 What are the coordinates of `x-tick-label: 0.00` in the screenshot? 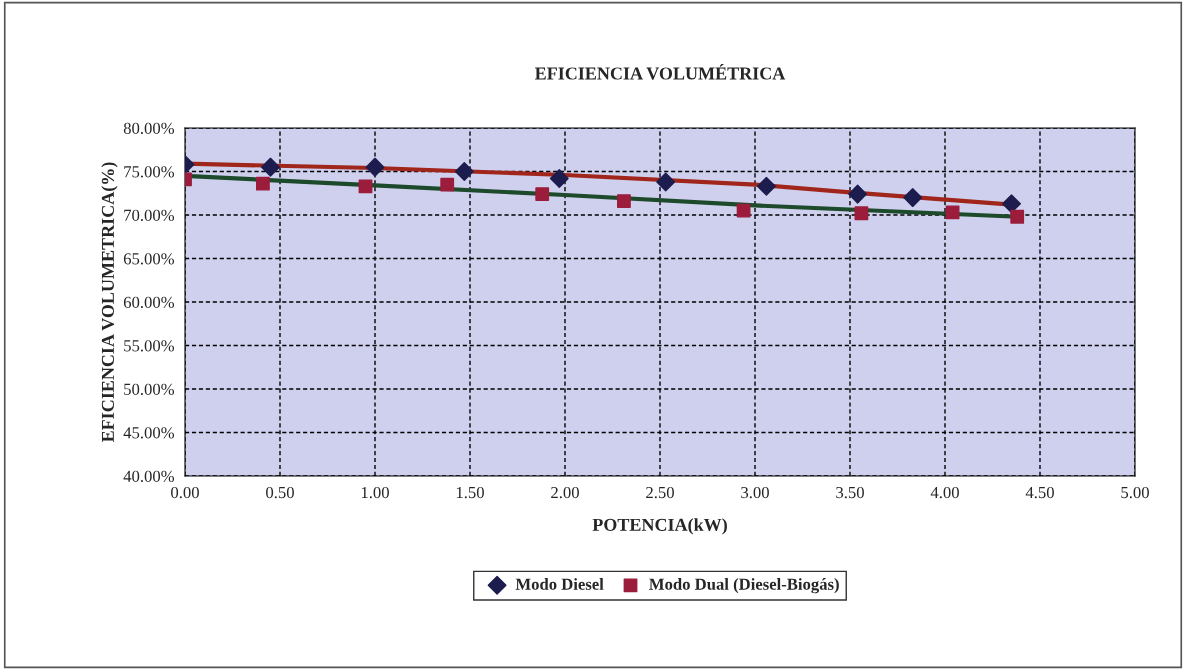 It's located at (185, 492).